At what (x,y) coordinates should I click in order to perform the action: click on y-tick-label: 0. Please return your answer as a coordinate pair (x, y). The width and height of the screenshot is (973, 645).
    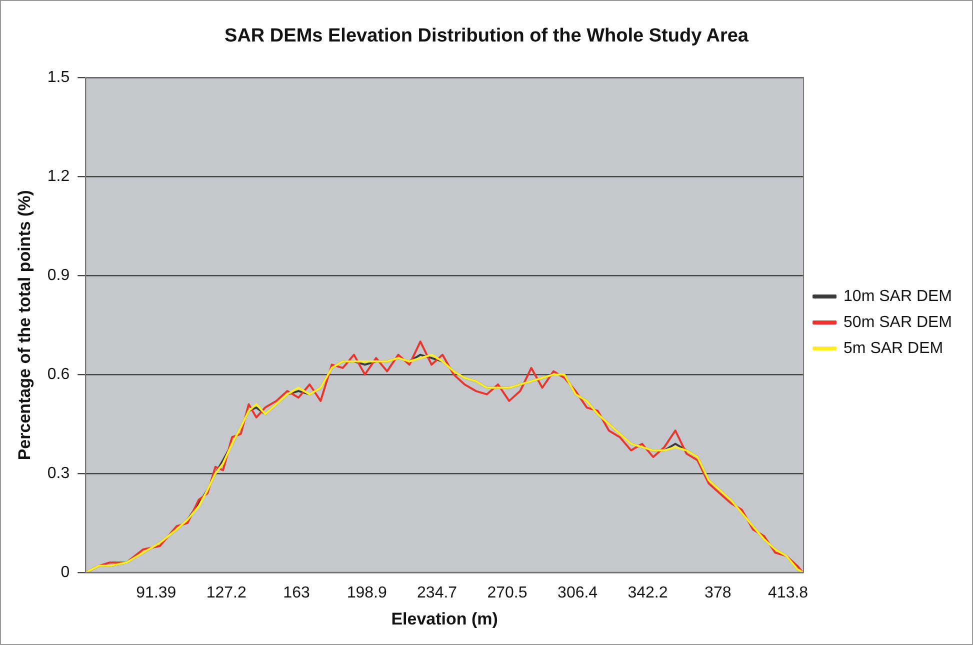
    Looking at the image, I should click on (65, 572).